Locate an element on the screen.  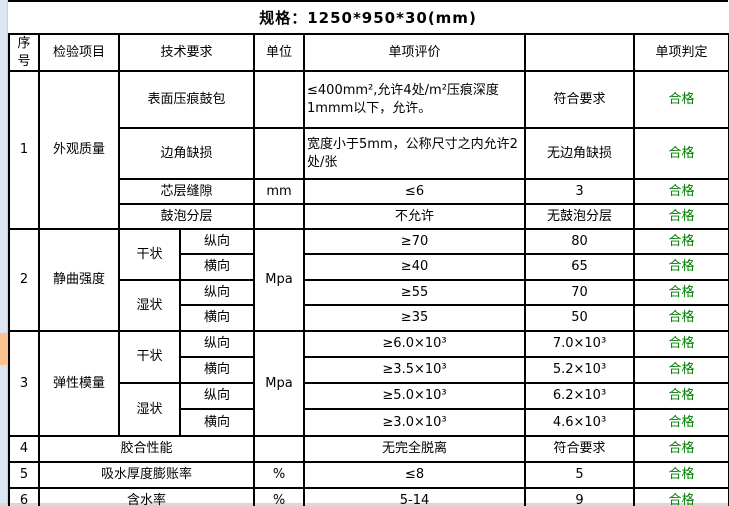
cell-eval: 不允许 is located at coordinates (415, 217).